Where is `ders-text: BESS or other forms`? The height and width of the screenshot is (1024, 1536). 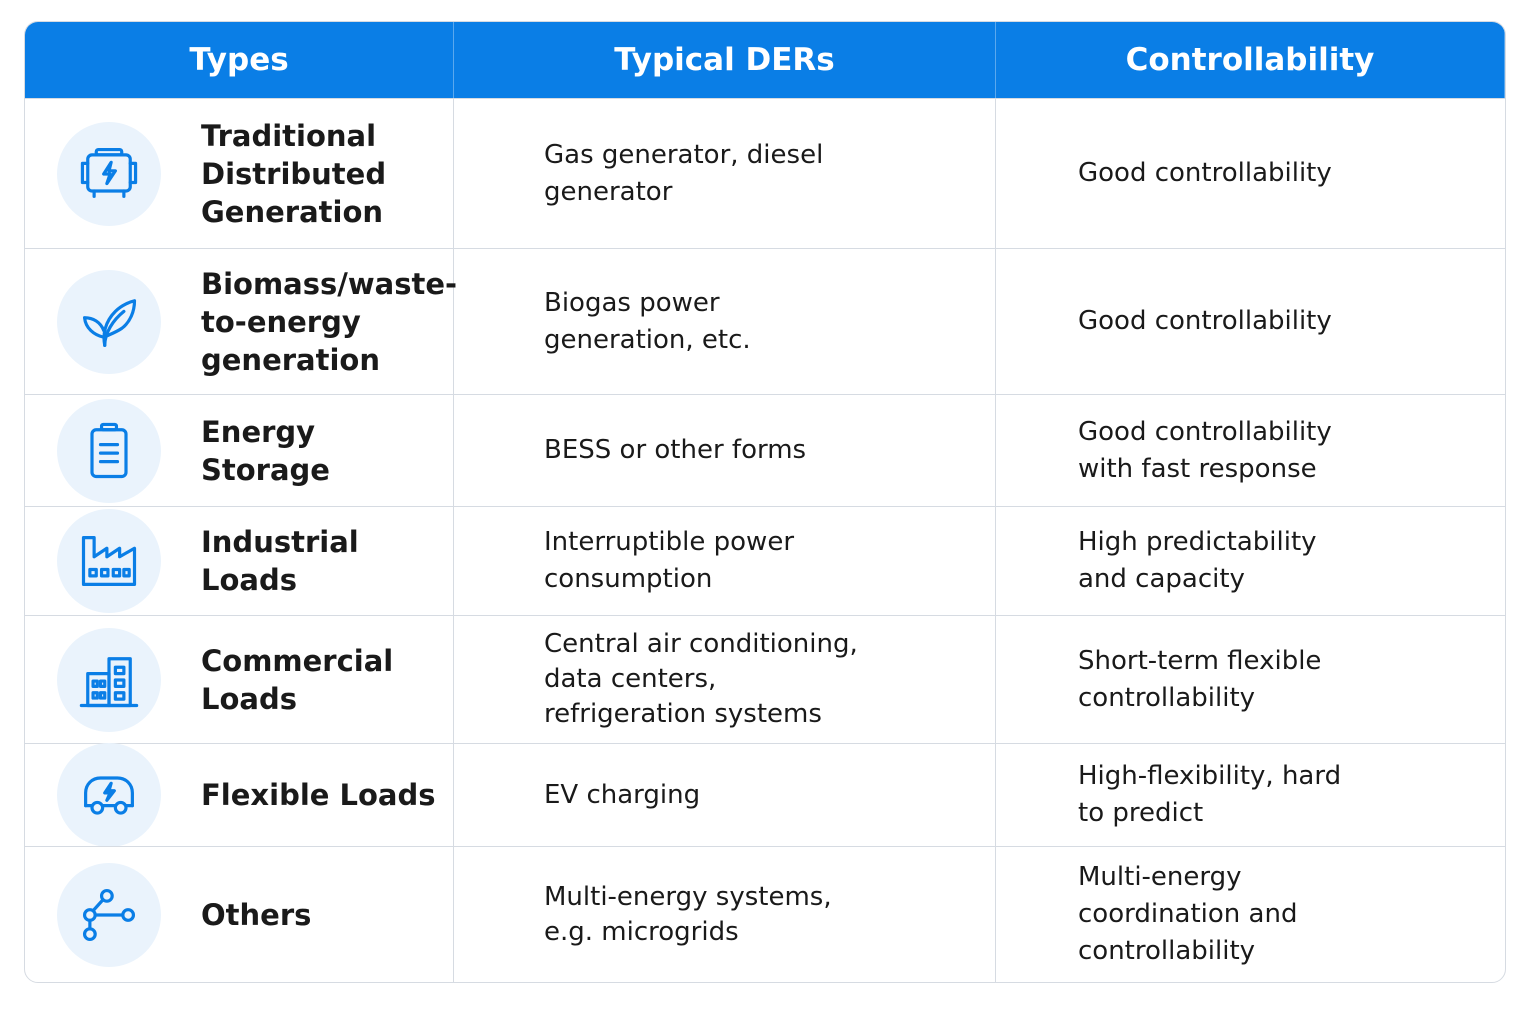 ders-text: BESS or other forms is located at coordinates (675, 450).